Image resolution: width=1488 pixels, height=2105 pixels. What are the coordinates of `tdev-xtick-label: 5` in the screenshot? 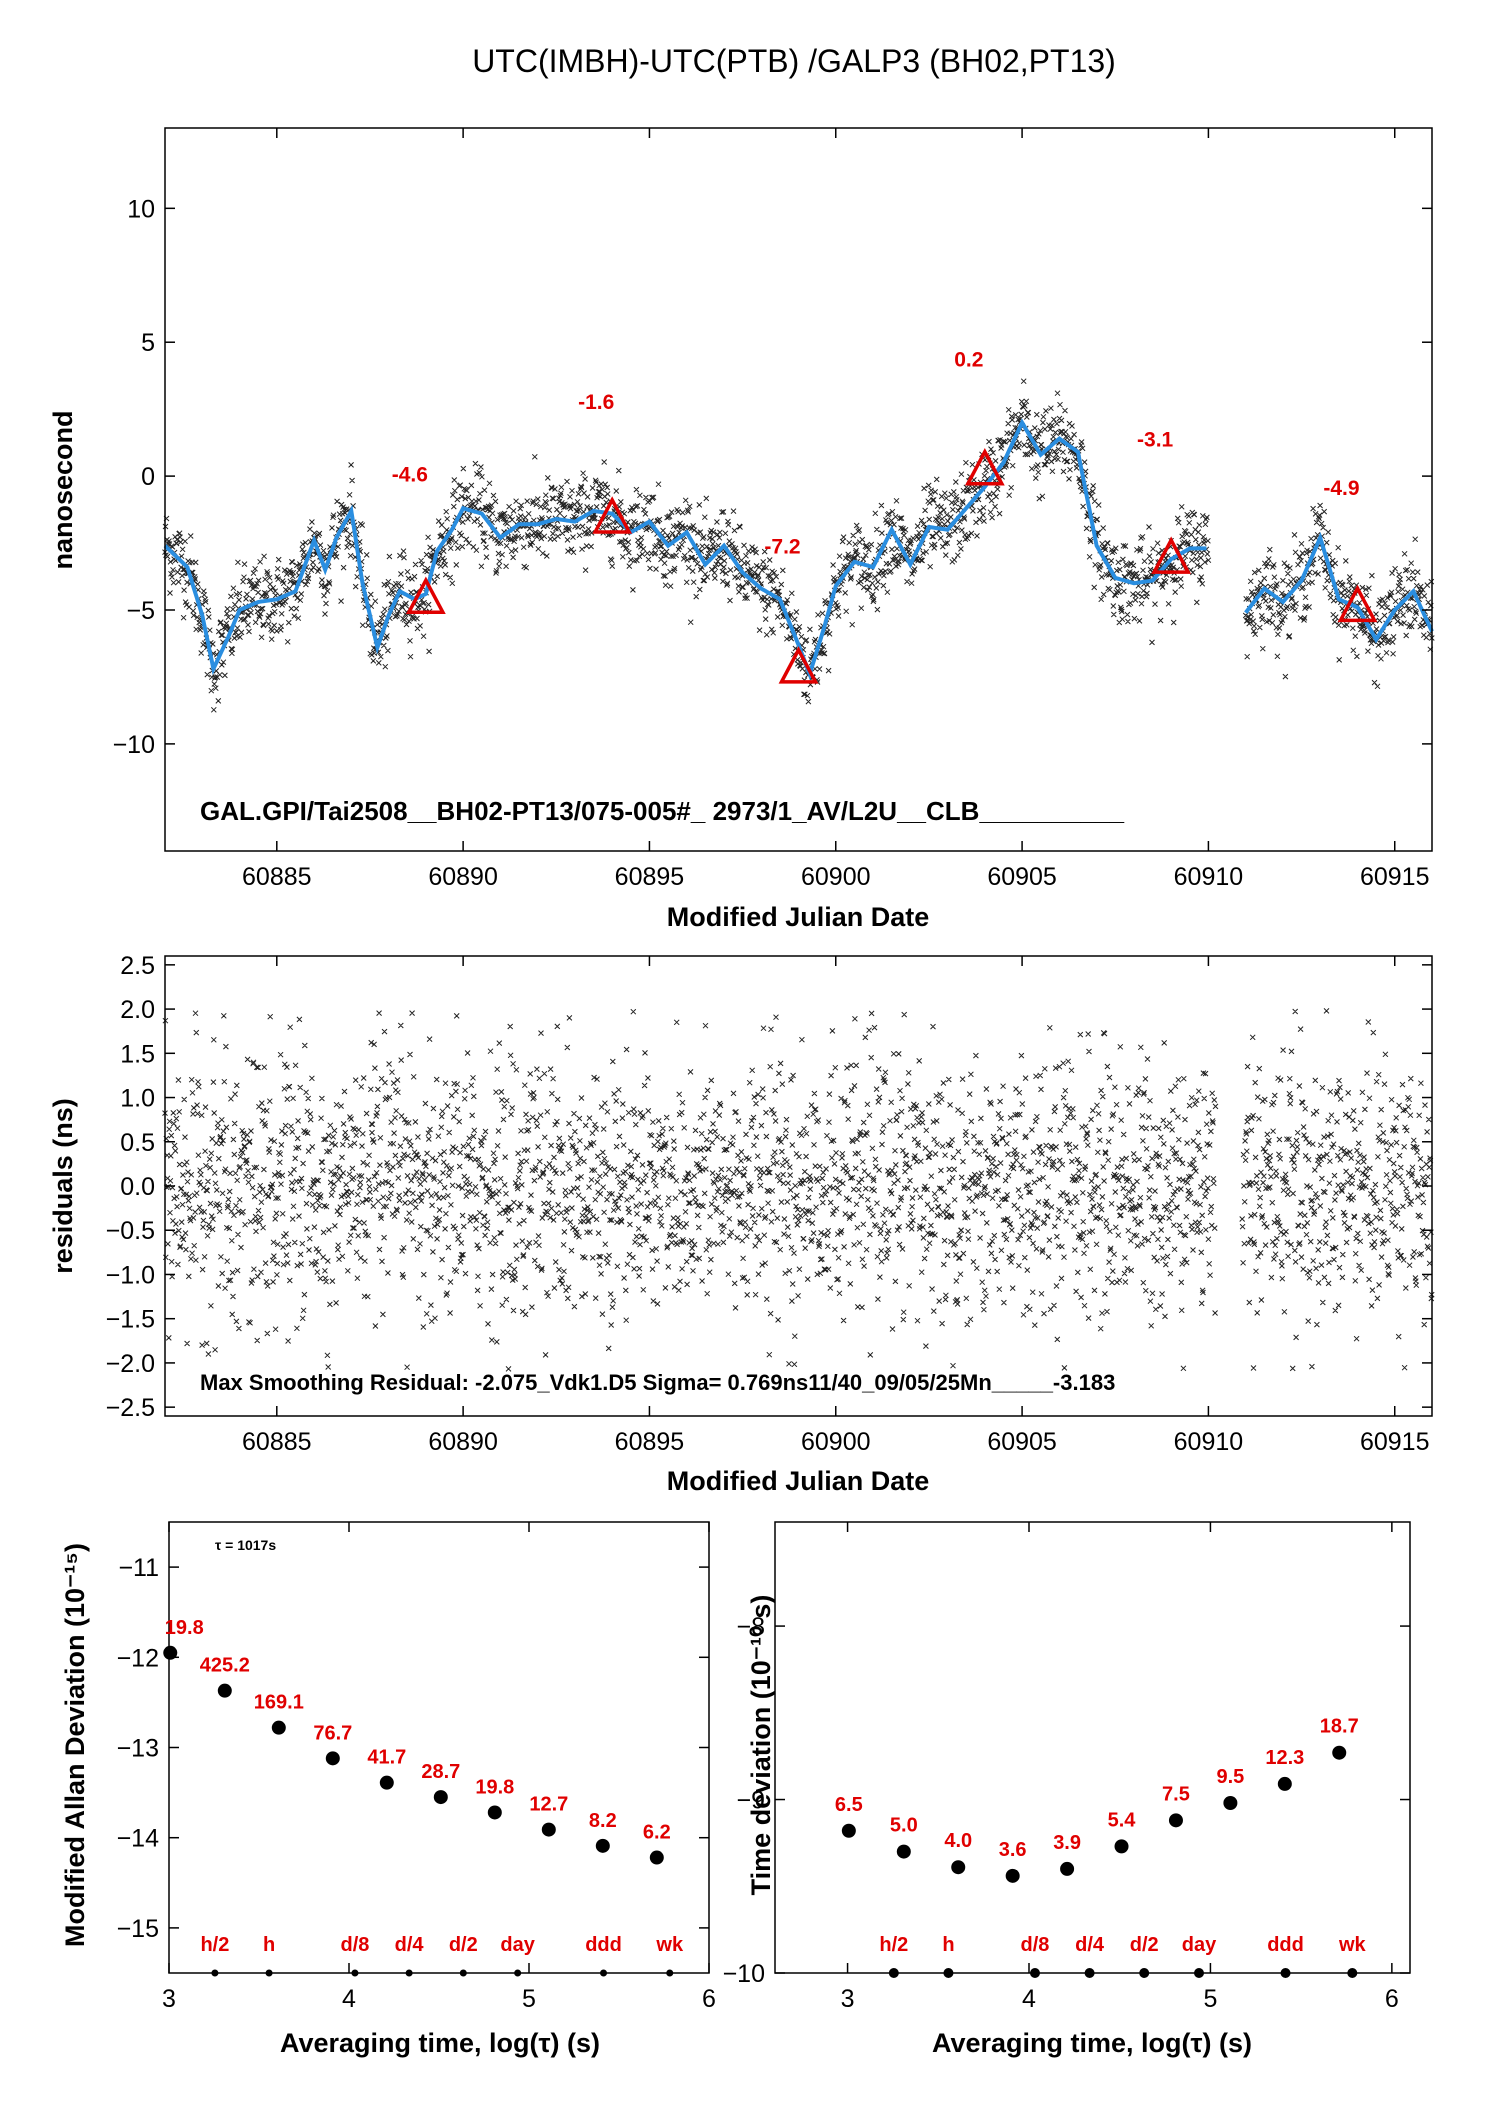 It's located at (1210, 1999).